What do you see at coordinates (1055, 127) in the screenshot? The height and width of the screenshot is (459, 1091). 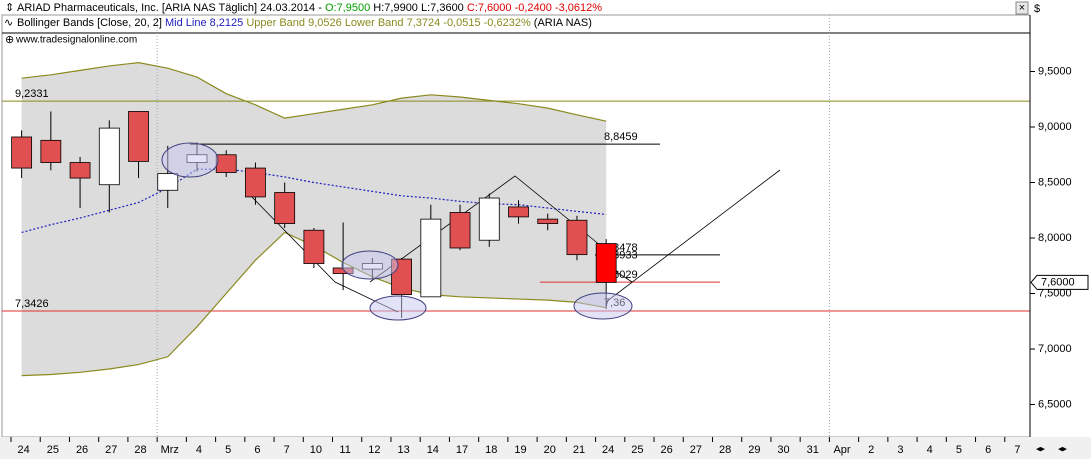 I see `y-tick-label: 9,0000` at bounding box center [1055, 127].